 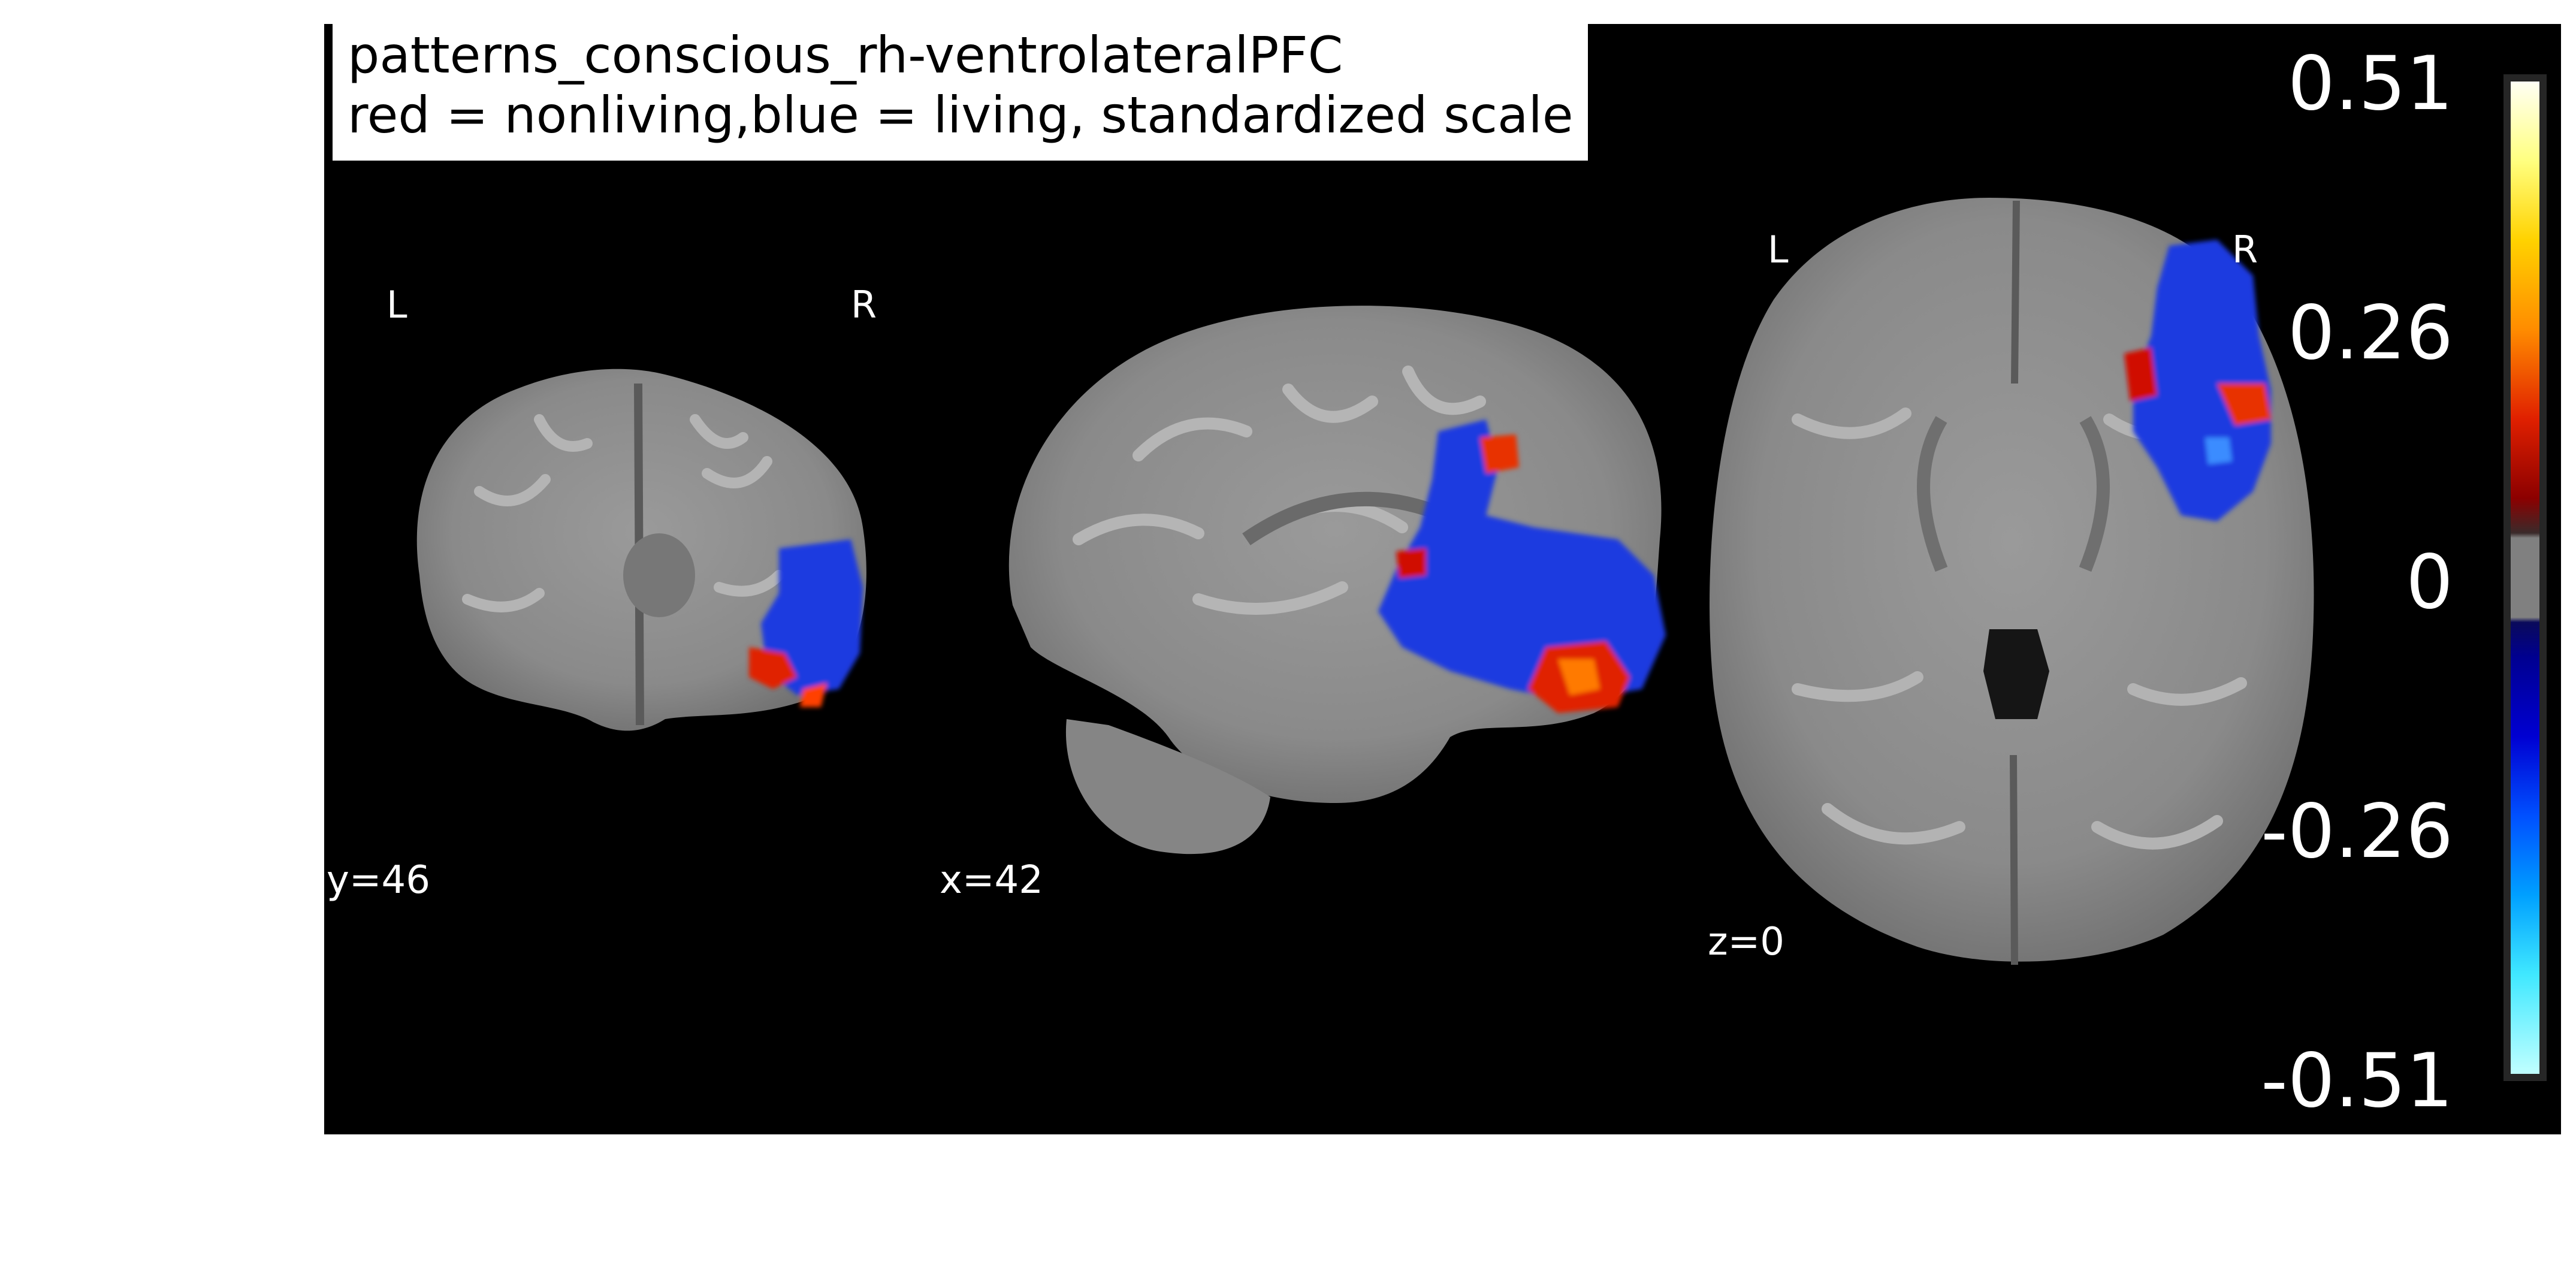 I want to click on axial-basal, so click(x=2014, y=494).